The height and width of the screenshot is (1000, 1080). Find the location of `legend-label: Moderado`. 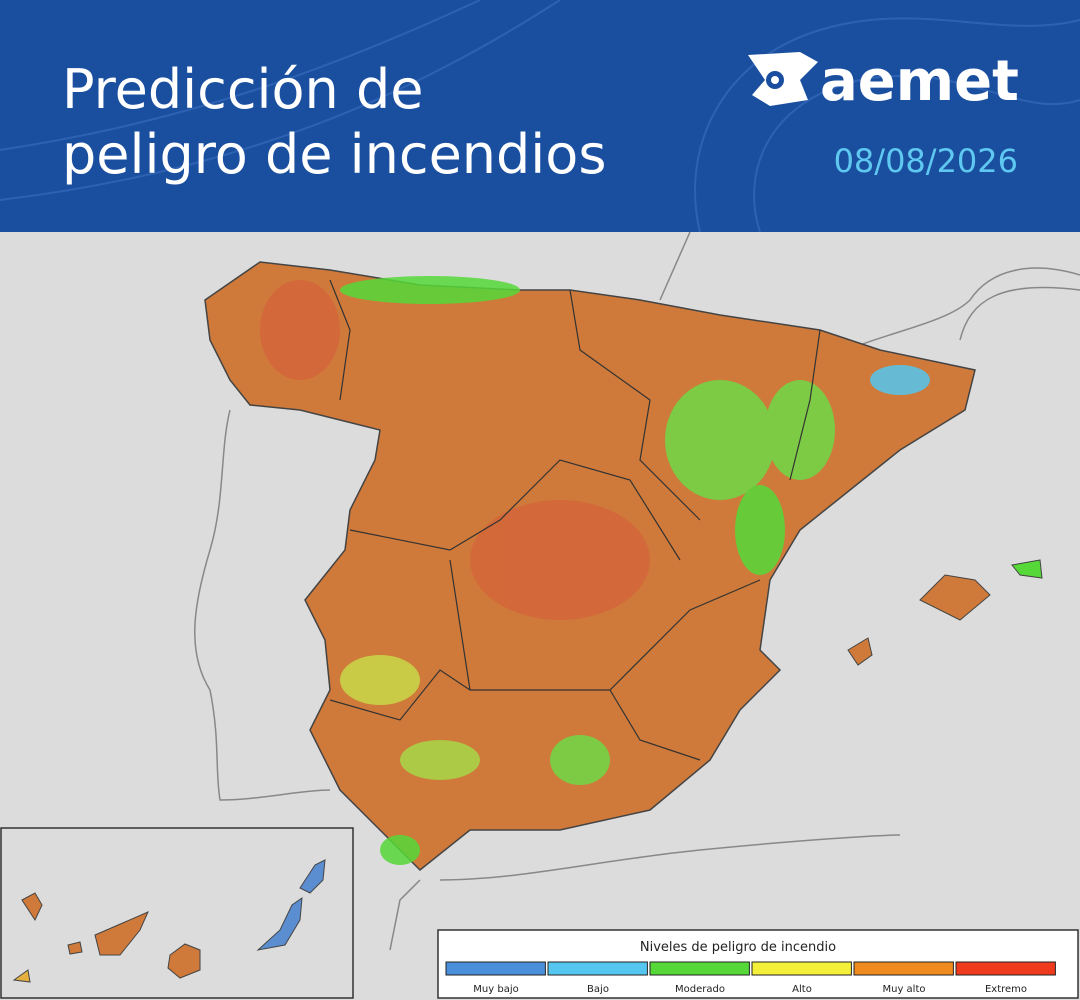

legend-label: Moderado is located at coordinates (700, 989).